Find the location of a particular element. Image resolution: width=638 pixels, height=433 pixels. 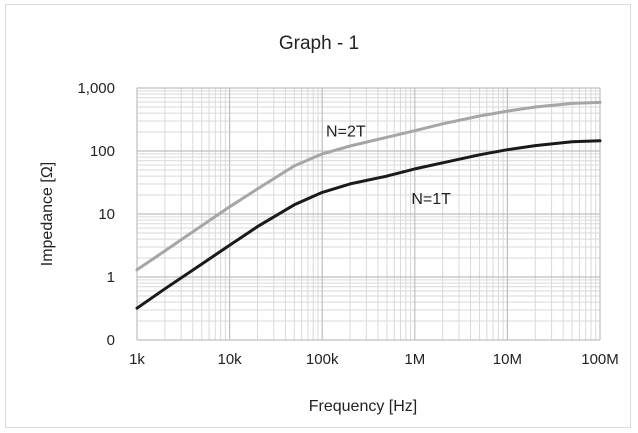

annotations: N=2T N=1T is located at coordinates (388, 166).